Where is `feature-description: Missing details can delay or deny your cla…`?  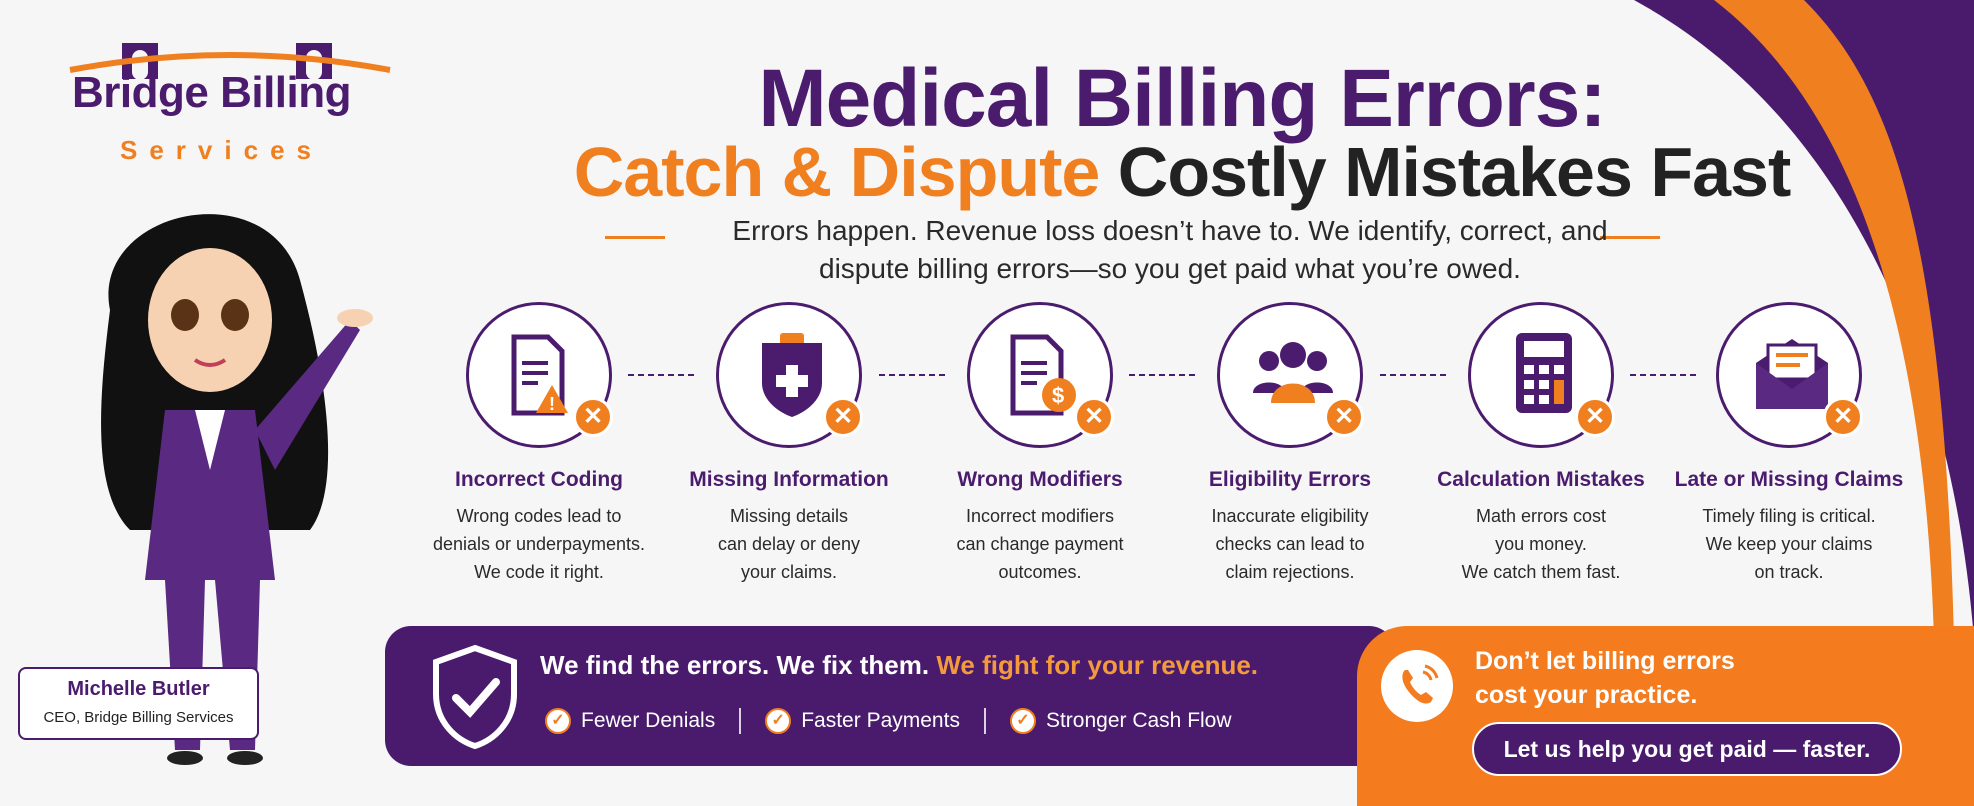 feature-description: Missing details can delay or deny your cla… is located at coordinates (789, 544).